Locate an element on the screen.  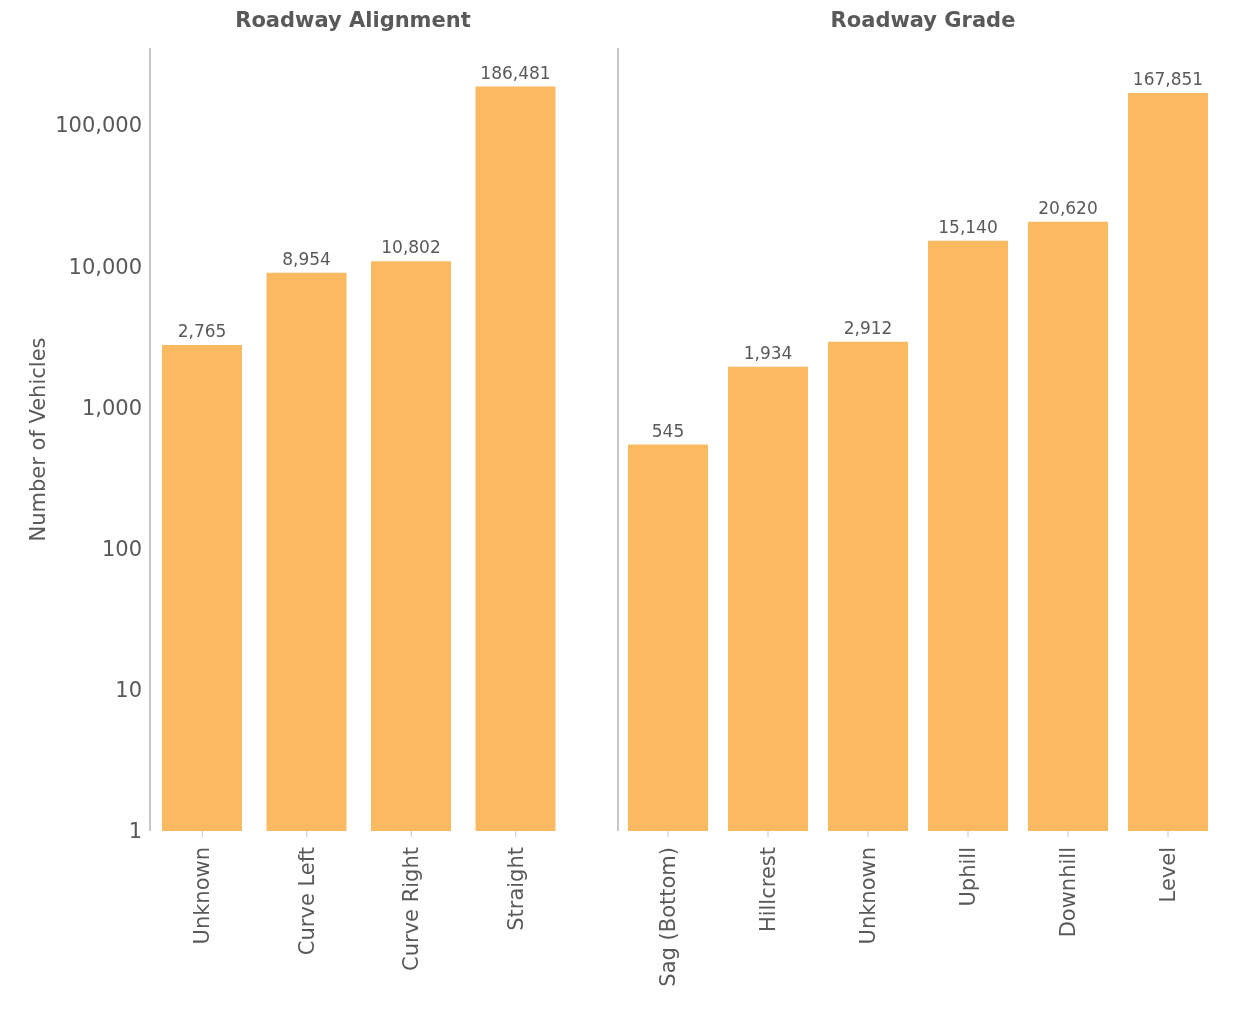
data-label: 20,620 is located at coordinates (1068, 207).